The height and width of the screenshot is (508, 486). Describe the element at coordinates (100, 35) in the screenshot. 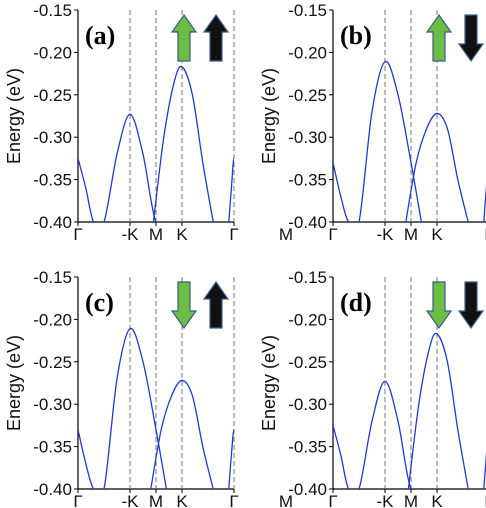

I see `panel-label: (a)` at that location.